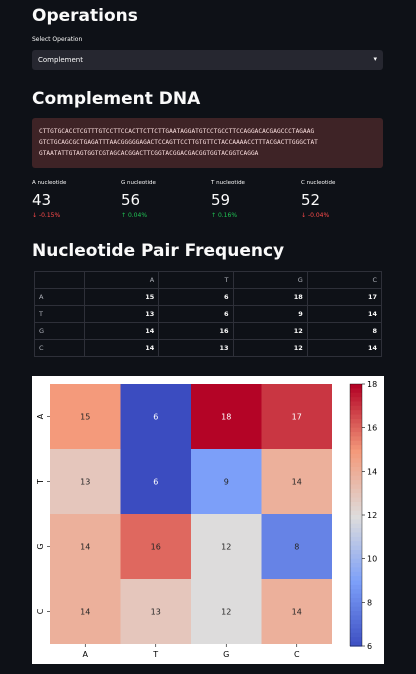 This screenshot has width=416, height=674. Describe the element at coordinates (158, 251) in the screenshot. I see `frequency-title: Nucleotide Pair Frequency` at that location.